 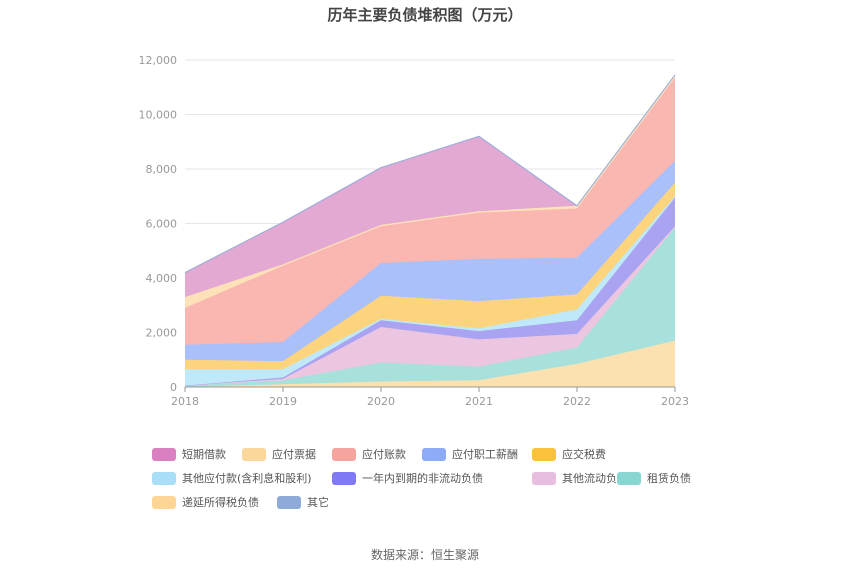 I want to click on legend-item: 短期借款, so click(x=189, y=454).